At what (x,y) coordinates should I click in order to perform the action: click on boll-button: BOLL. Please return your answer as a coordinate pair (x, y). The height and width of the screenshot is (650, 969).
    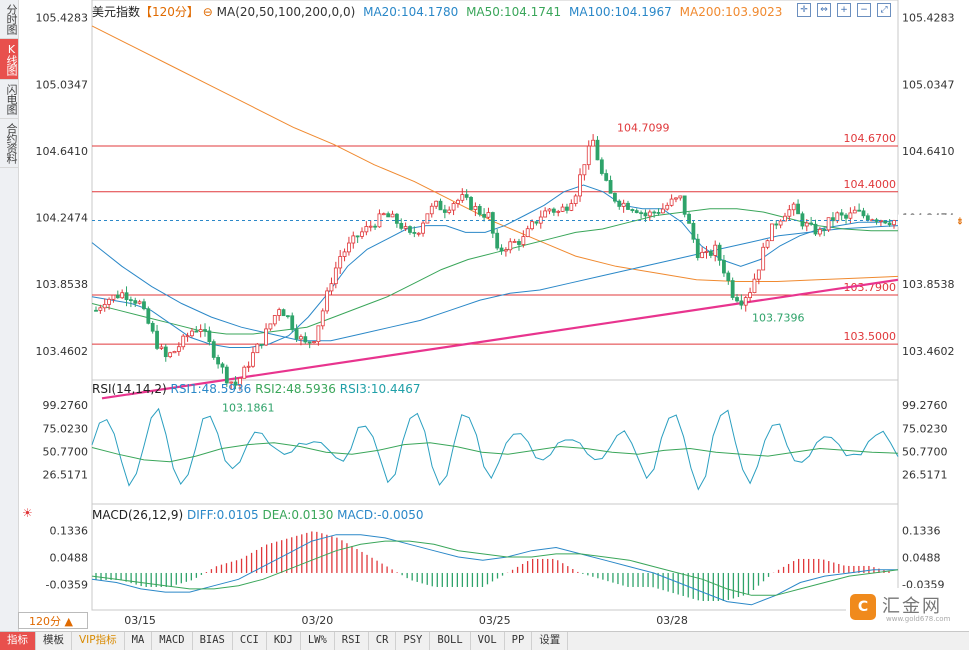
    Looking at the image, I should click on (450, 641).